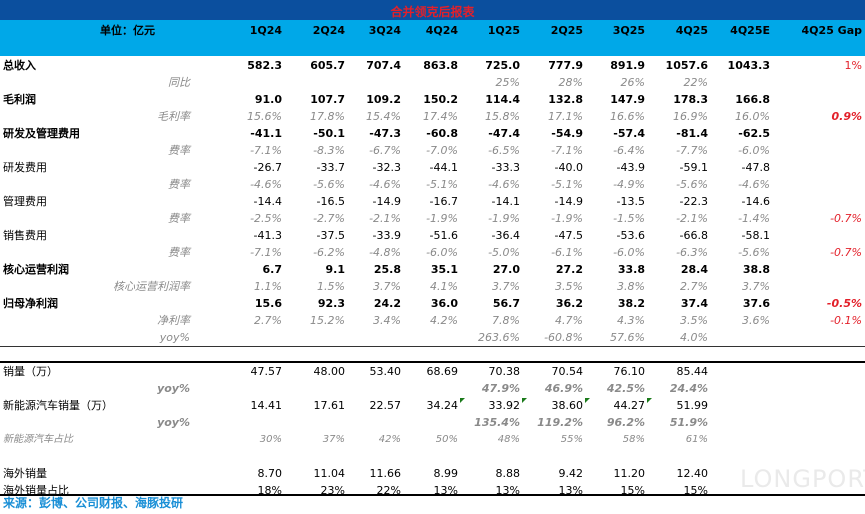 This screenshot has height=514, width=865. What do you see at coordinates (631, 320) in the screenshot?
I see `cell-3q25: 4.3%` at bounding box center [631, 320].